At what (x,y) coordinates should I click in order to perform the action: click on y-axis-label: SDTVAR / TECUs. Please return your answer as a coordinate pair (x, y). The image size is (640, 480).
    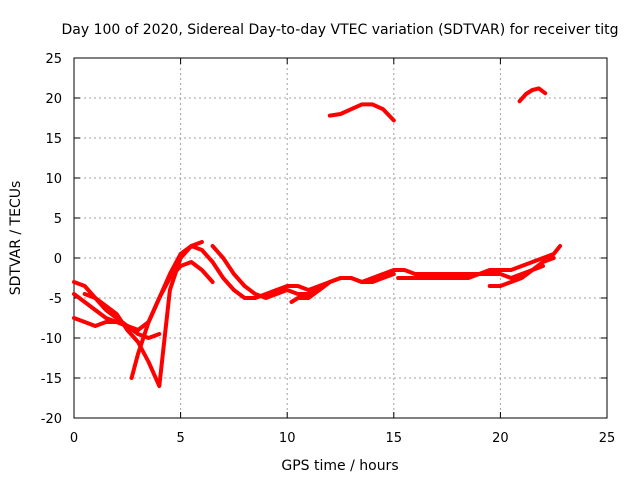
    Looking at the image, I should click on (16, 238).